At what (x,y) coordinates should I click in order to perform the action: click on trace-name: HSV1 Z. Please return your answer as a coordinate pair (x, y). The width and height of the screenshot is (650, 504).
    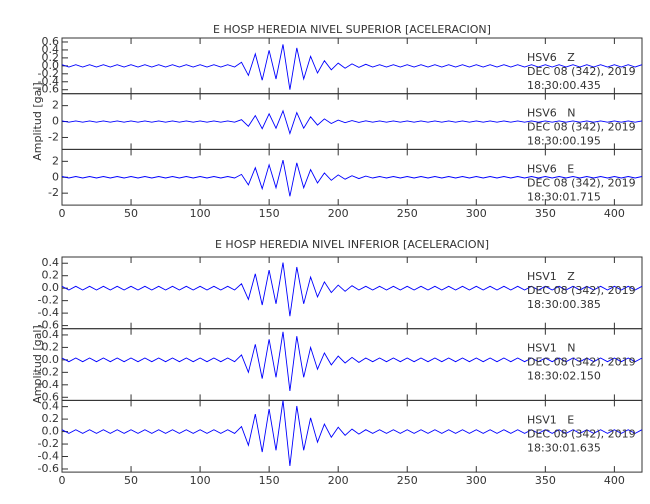
    Looking at the image, I should click on (551, 276).